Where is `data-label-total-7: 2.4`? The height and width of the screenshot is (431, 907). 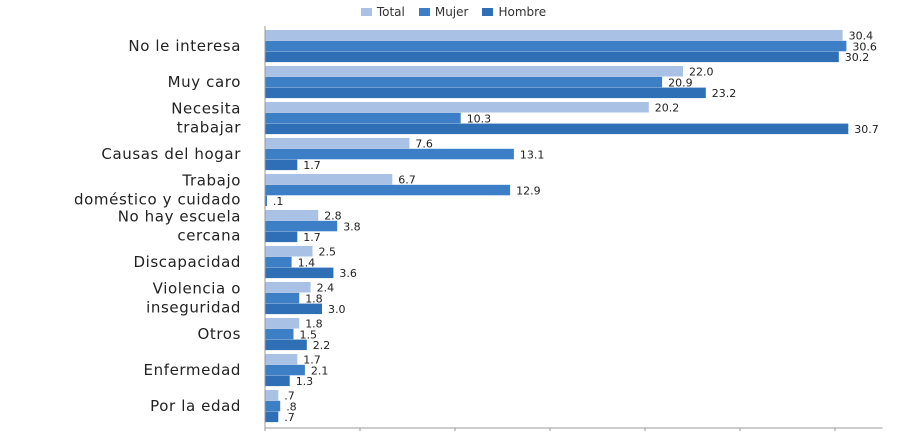 data-label-total-7: 2.4 is located at coordinates (326, 288).